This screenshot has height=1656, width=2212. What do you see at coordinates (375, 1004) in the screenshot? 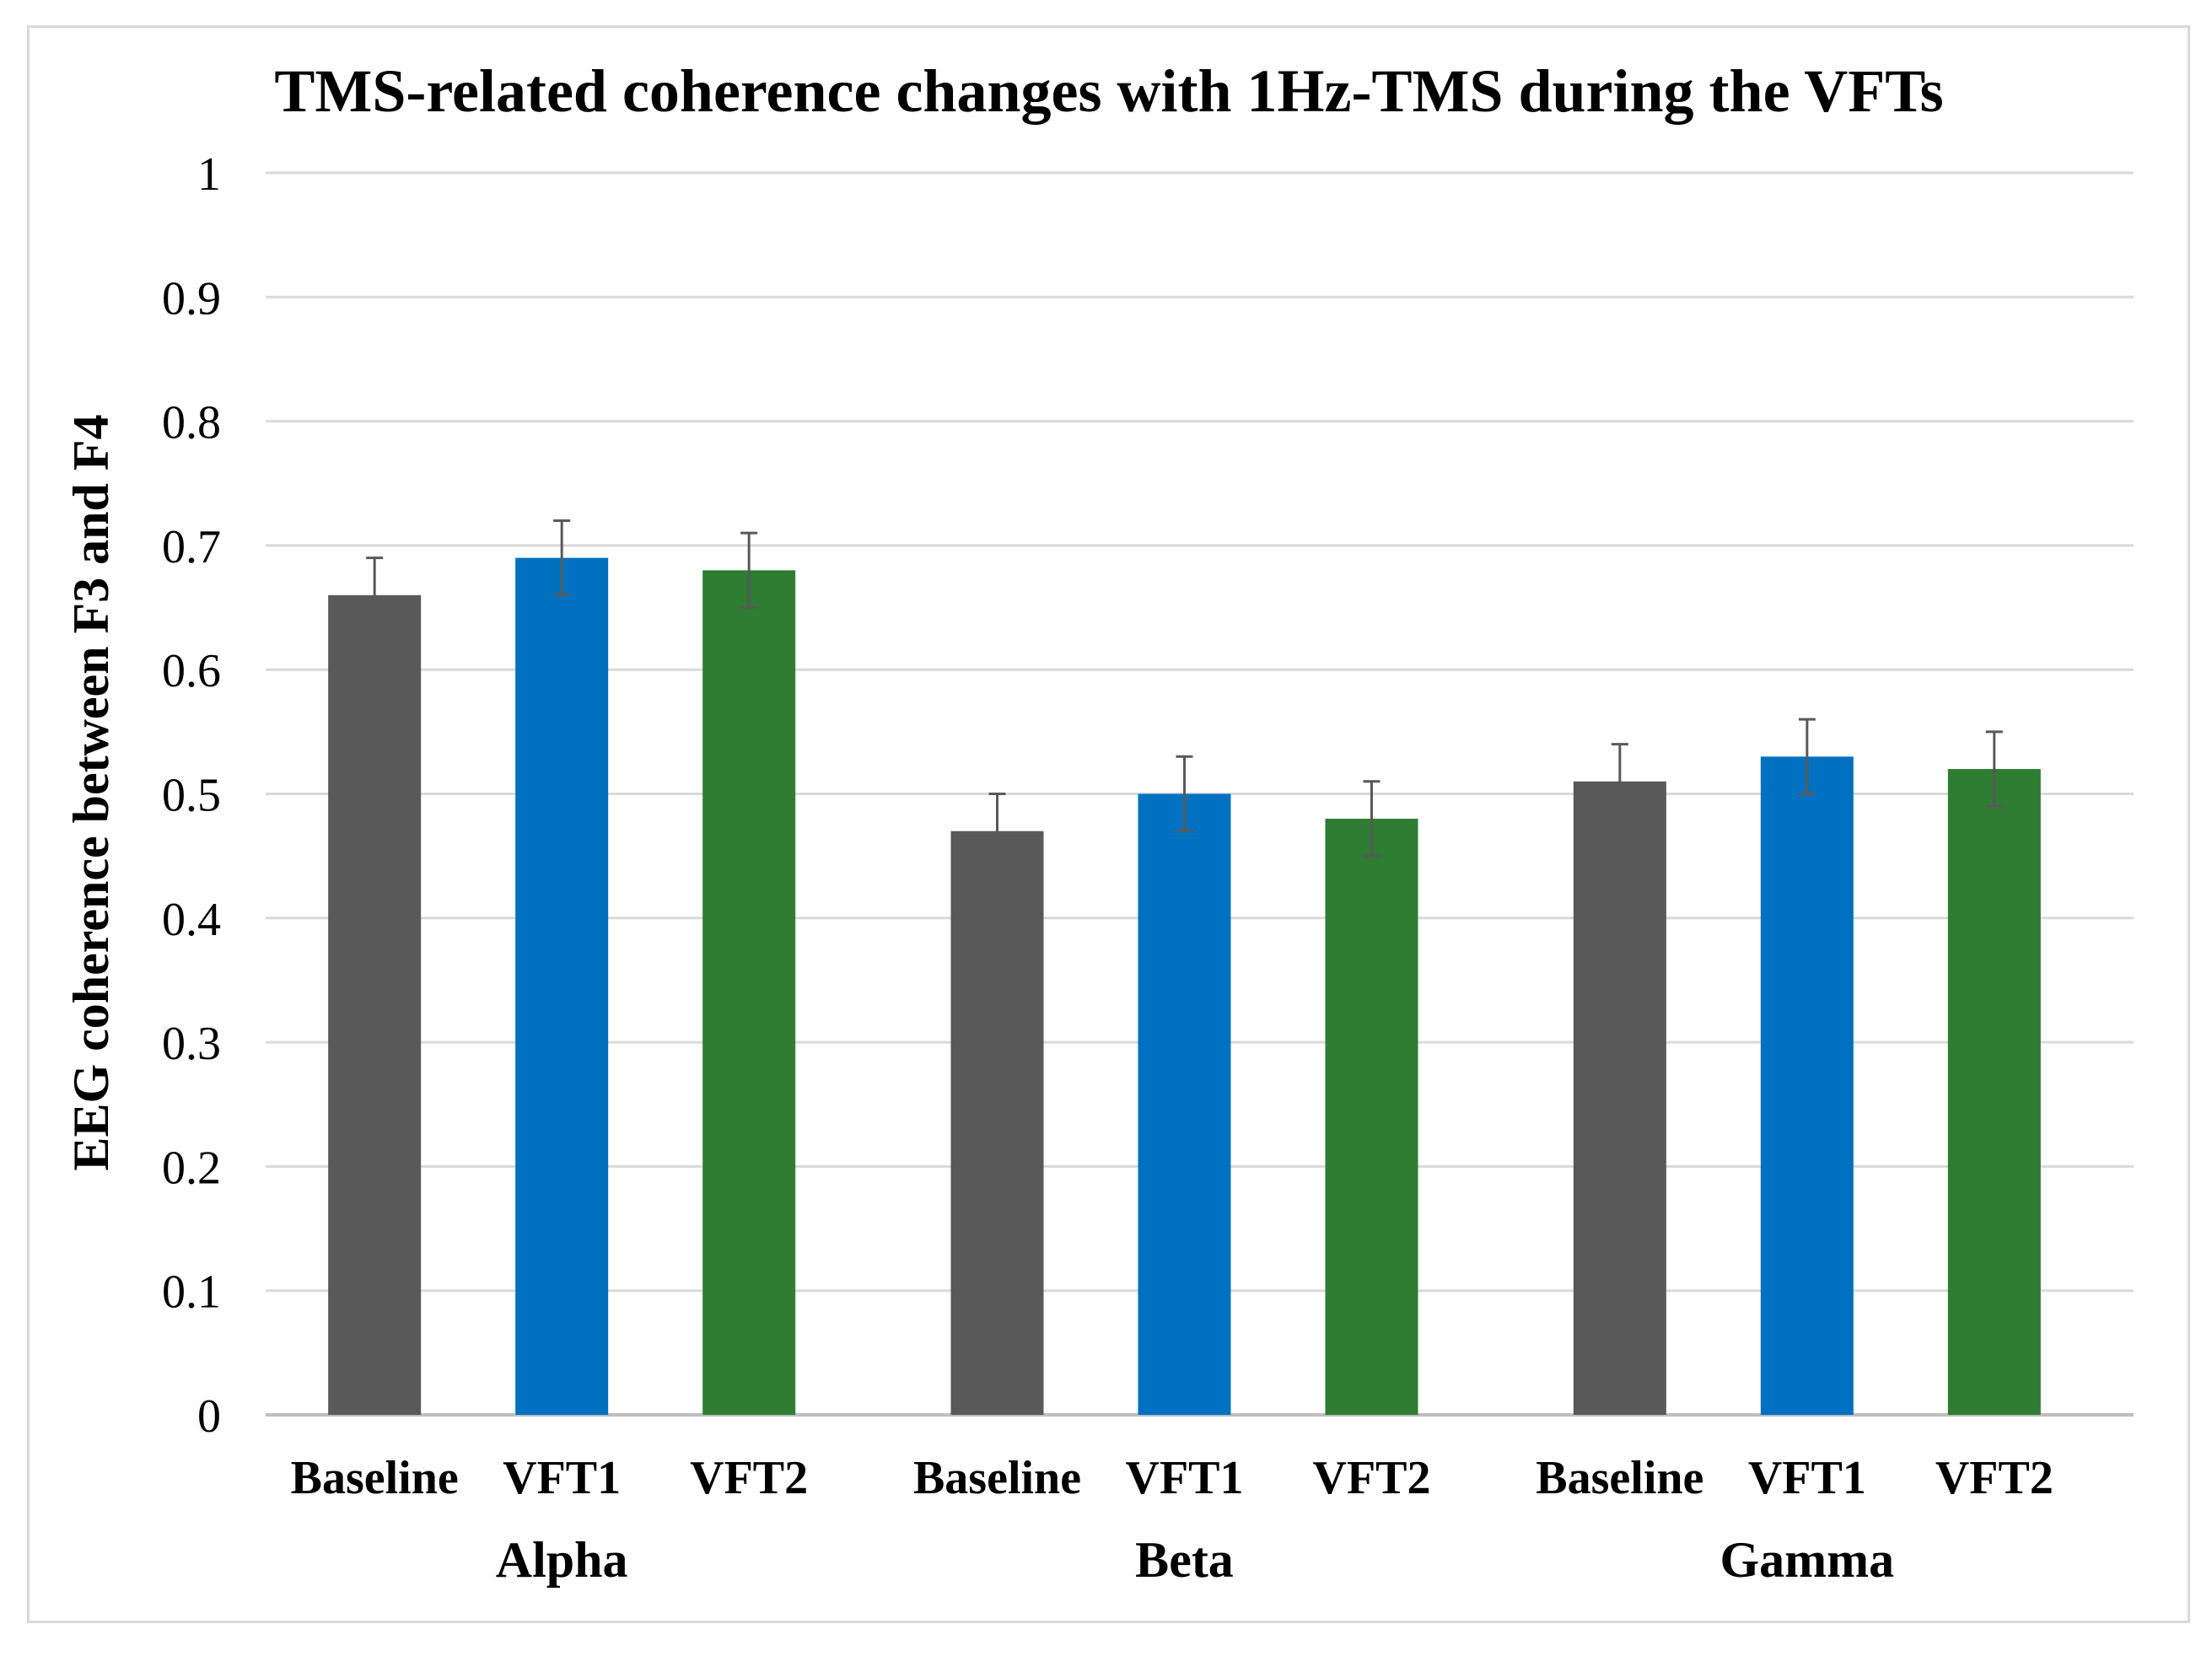
I see `bar-alpha-baseline` at bounding box center [375, 1004].